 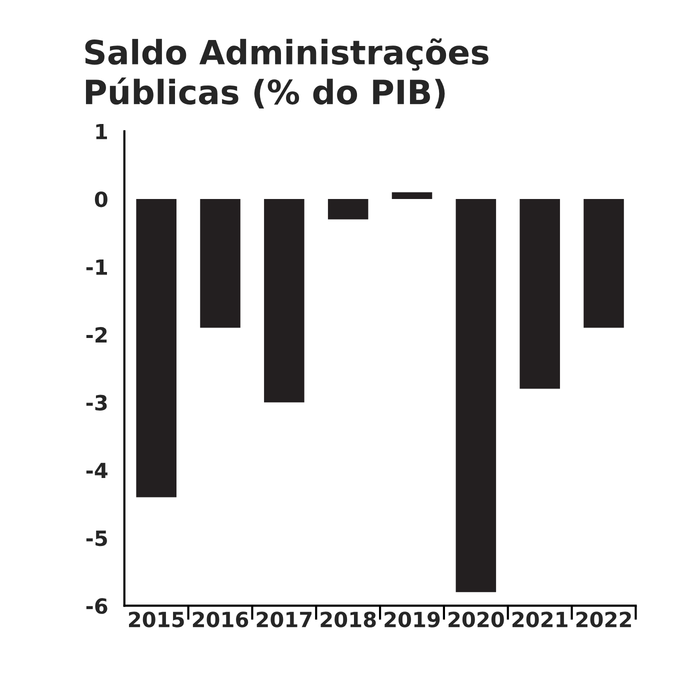 I want to click on y-tick-label: -2, so click(x=96, y=334).